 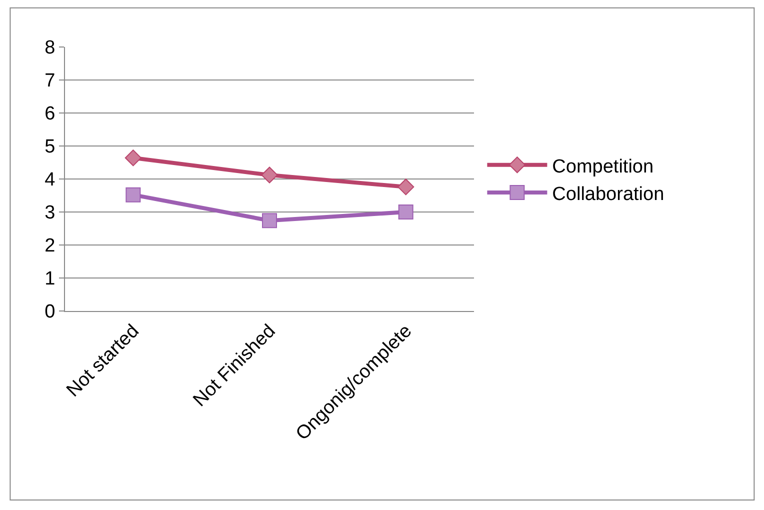 I want to click on y-tick-label: 1, so click(x=50, y=279).